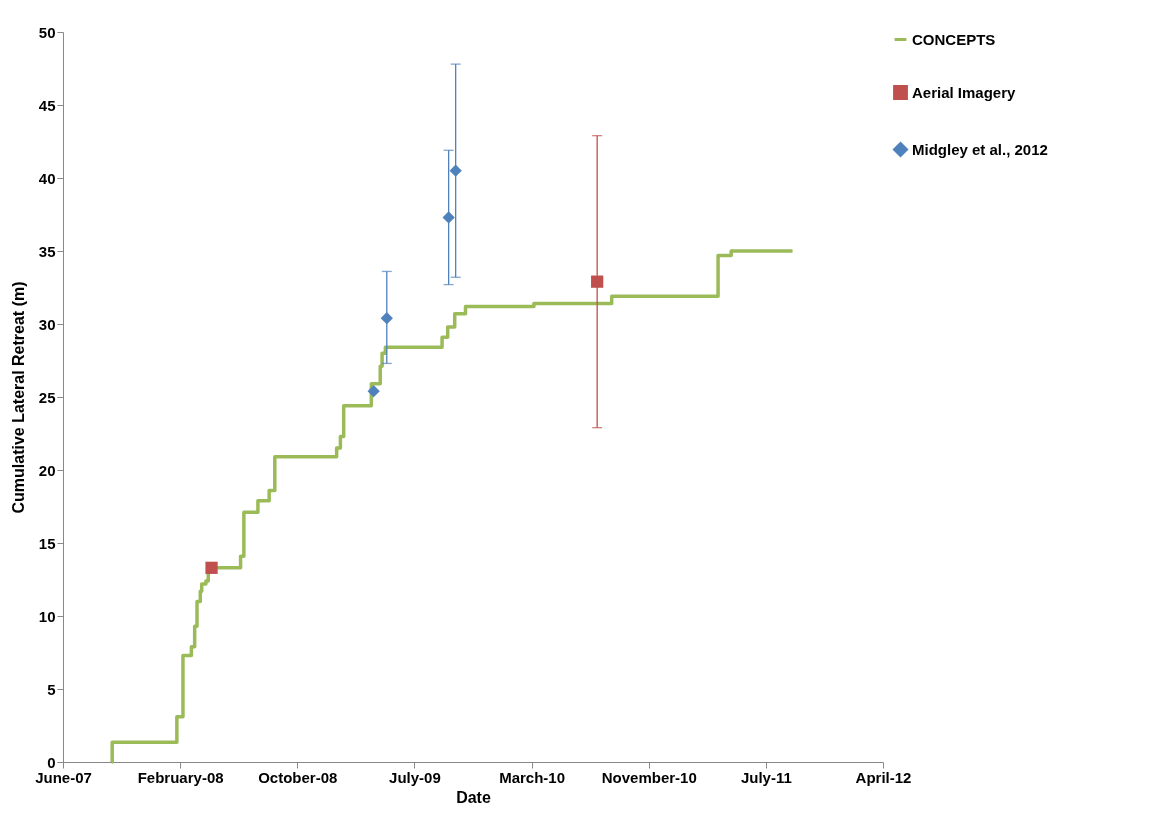  Describe the element at coordinates (980, 149) in the screenshot. I see `legend-label: Midgley et al., 2012` at that location.